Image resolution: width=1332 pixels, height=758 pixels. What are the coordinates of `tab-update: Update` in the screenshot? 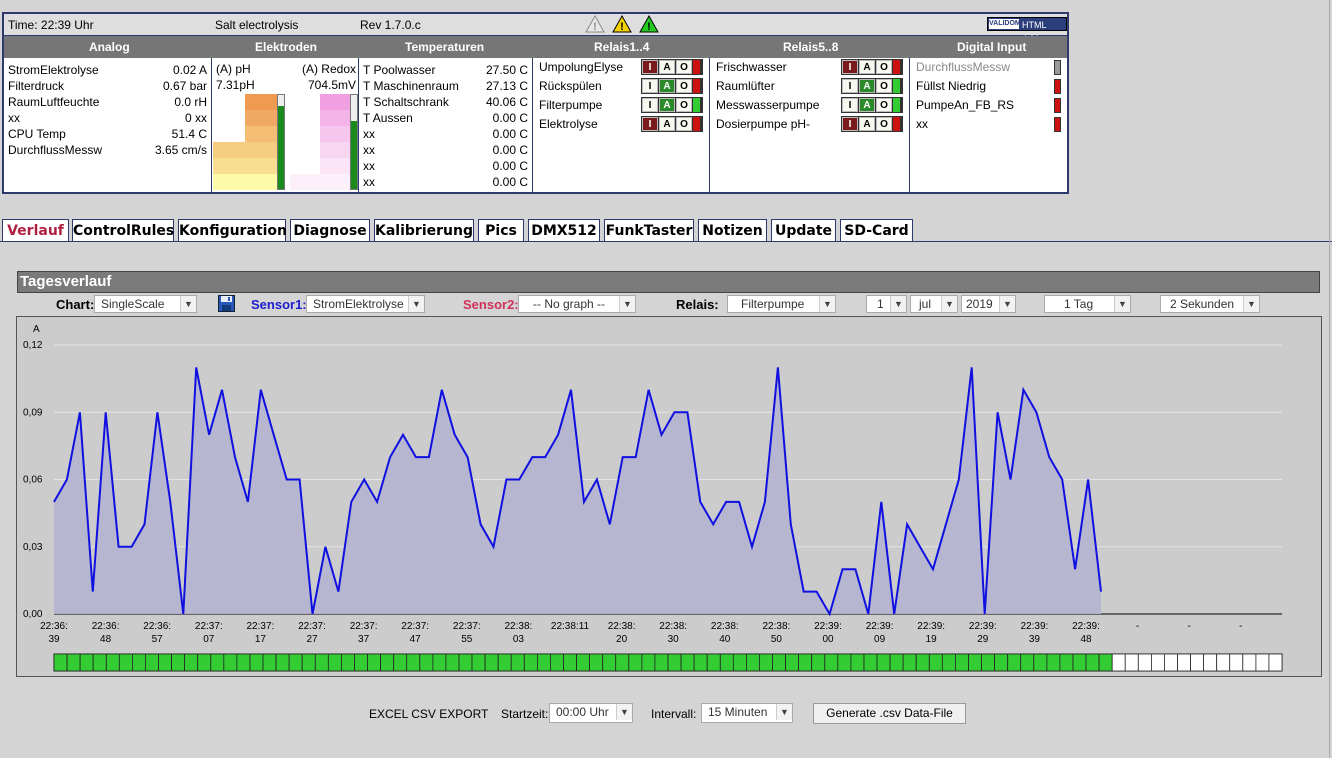 It's located at (803, 230).